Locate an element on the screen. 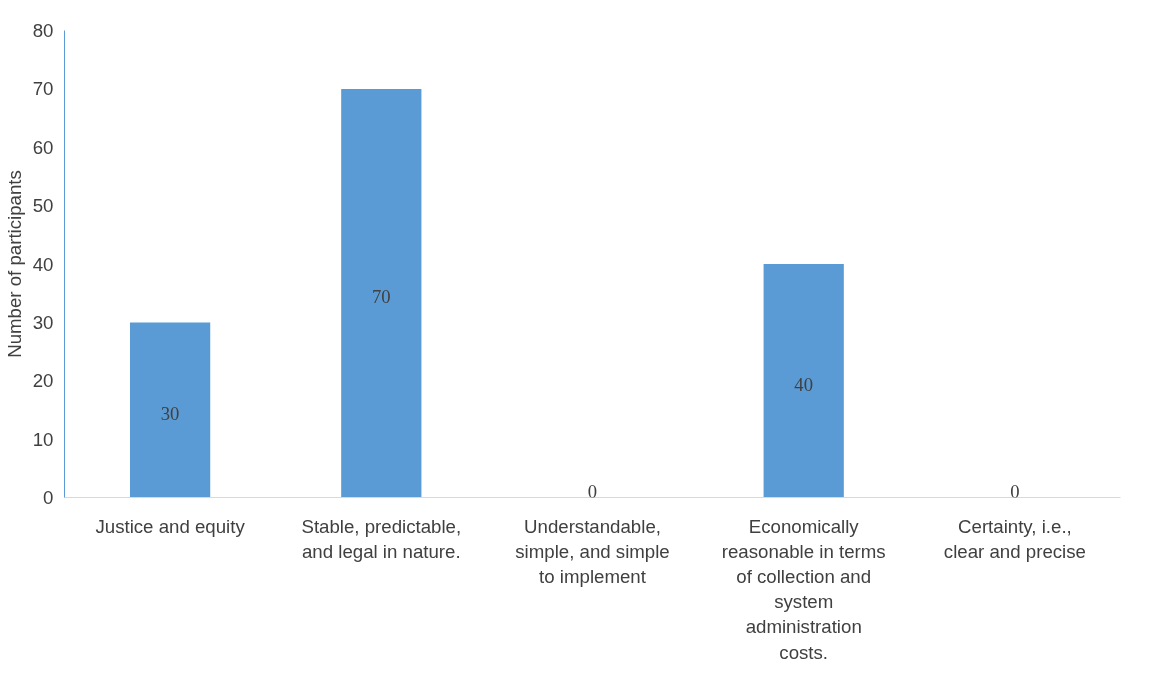 The image size is (1159, 674). data-label: 40 is located at coordinates (804, 384).